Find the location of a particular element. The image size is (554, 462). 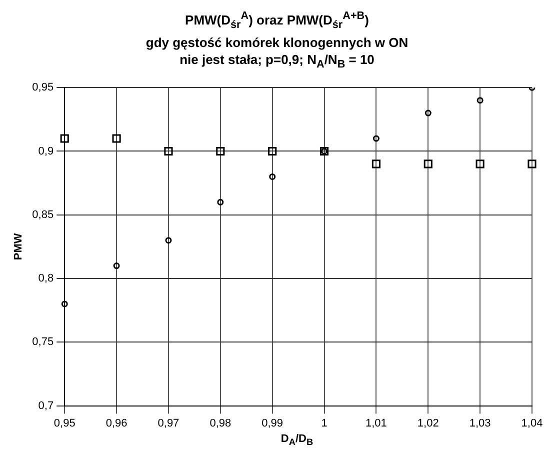

x-axis-title: D$_{A}$/D$_{B}$ is located at coordinates (297, 439).